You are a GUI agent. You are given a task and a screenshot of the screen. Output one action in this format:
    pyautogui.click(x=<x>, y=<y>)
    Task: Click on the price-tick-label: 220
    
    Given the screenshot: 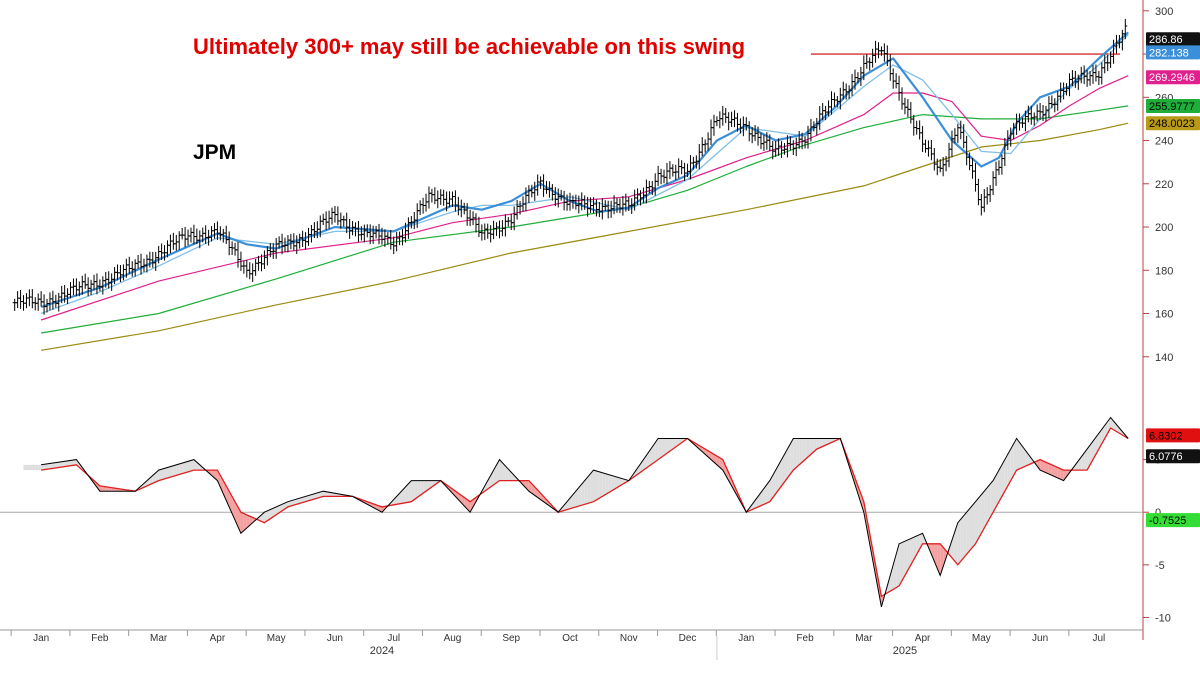 What is the action you would take?
    pyautogui.click(x=1164, y=185)
    